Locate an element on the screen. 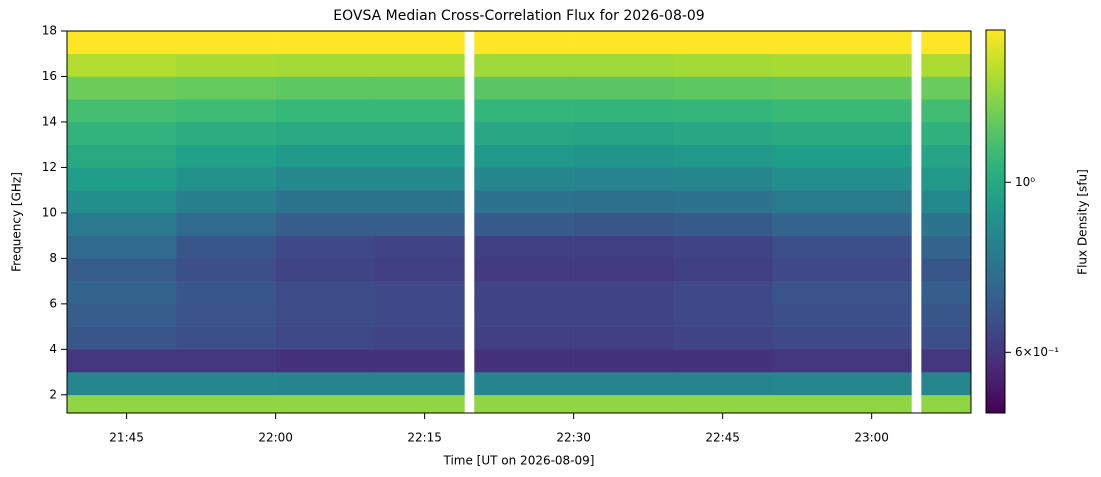 Image resolution: width=1101 pixels, height=477 pixels. y-axis-label: Frequency [GHz] is located at coordinates (17, 222).